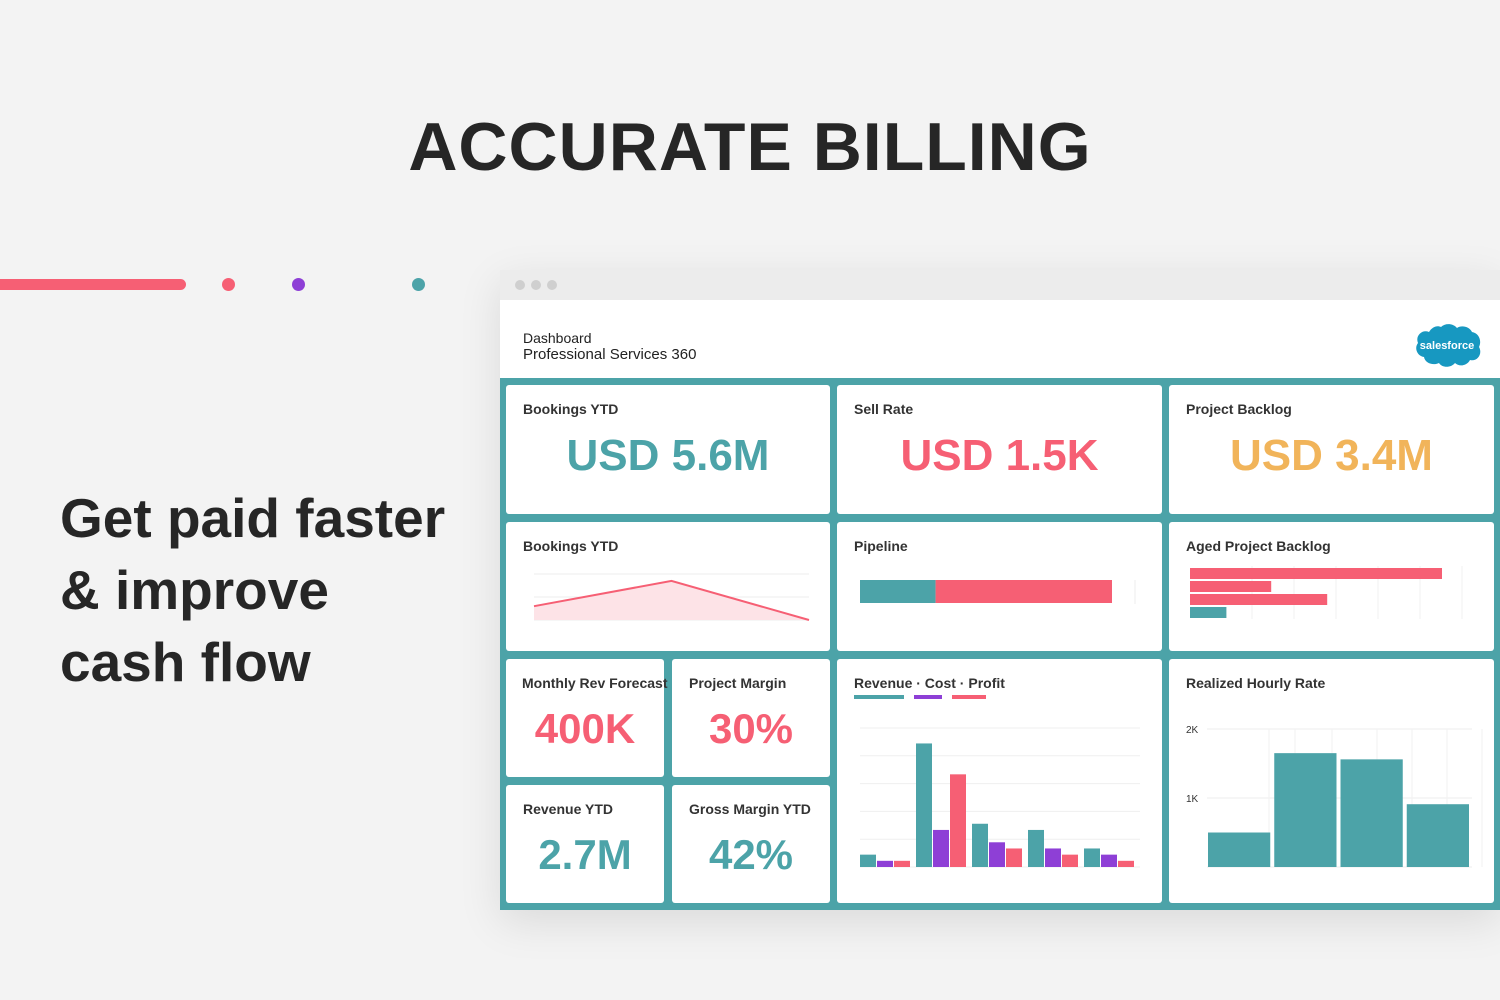 This screenshot has height=1000, width=1500. I want to click on kpi-value: USD 5.6M, so click(668, 455).